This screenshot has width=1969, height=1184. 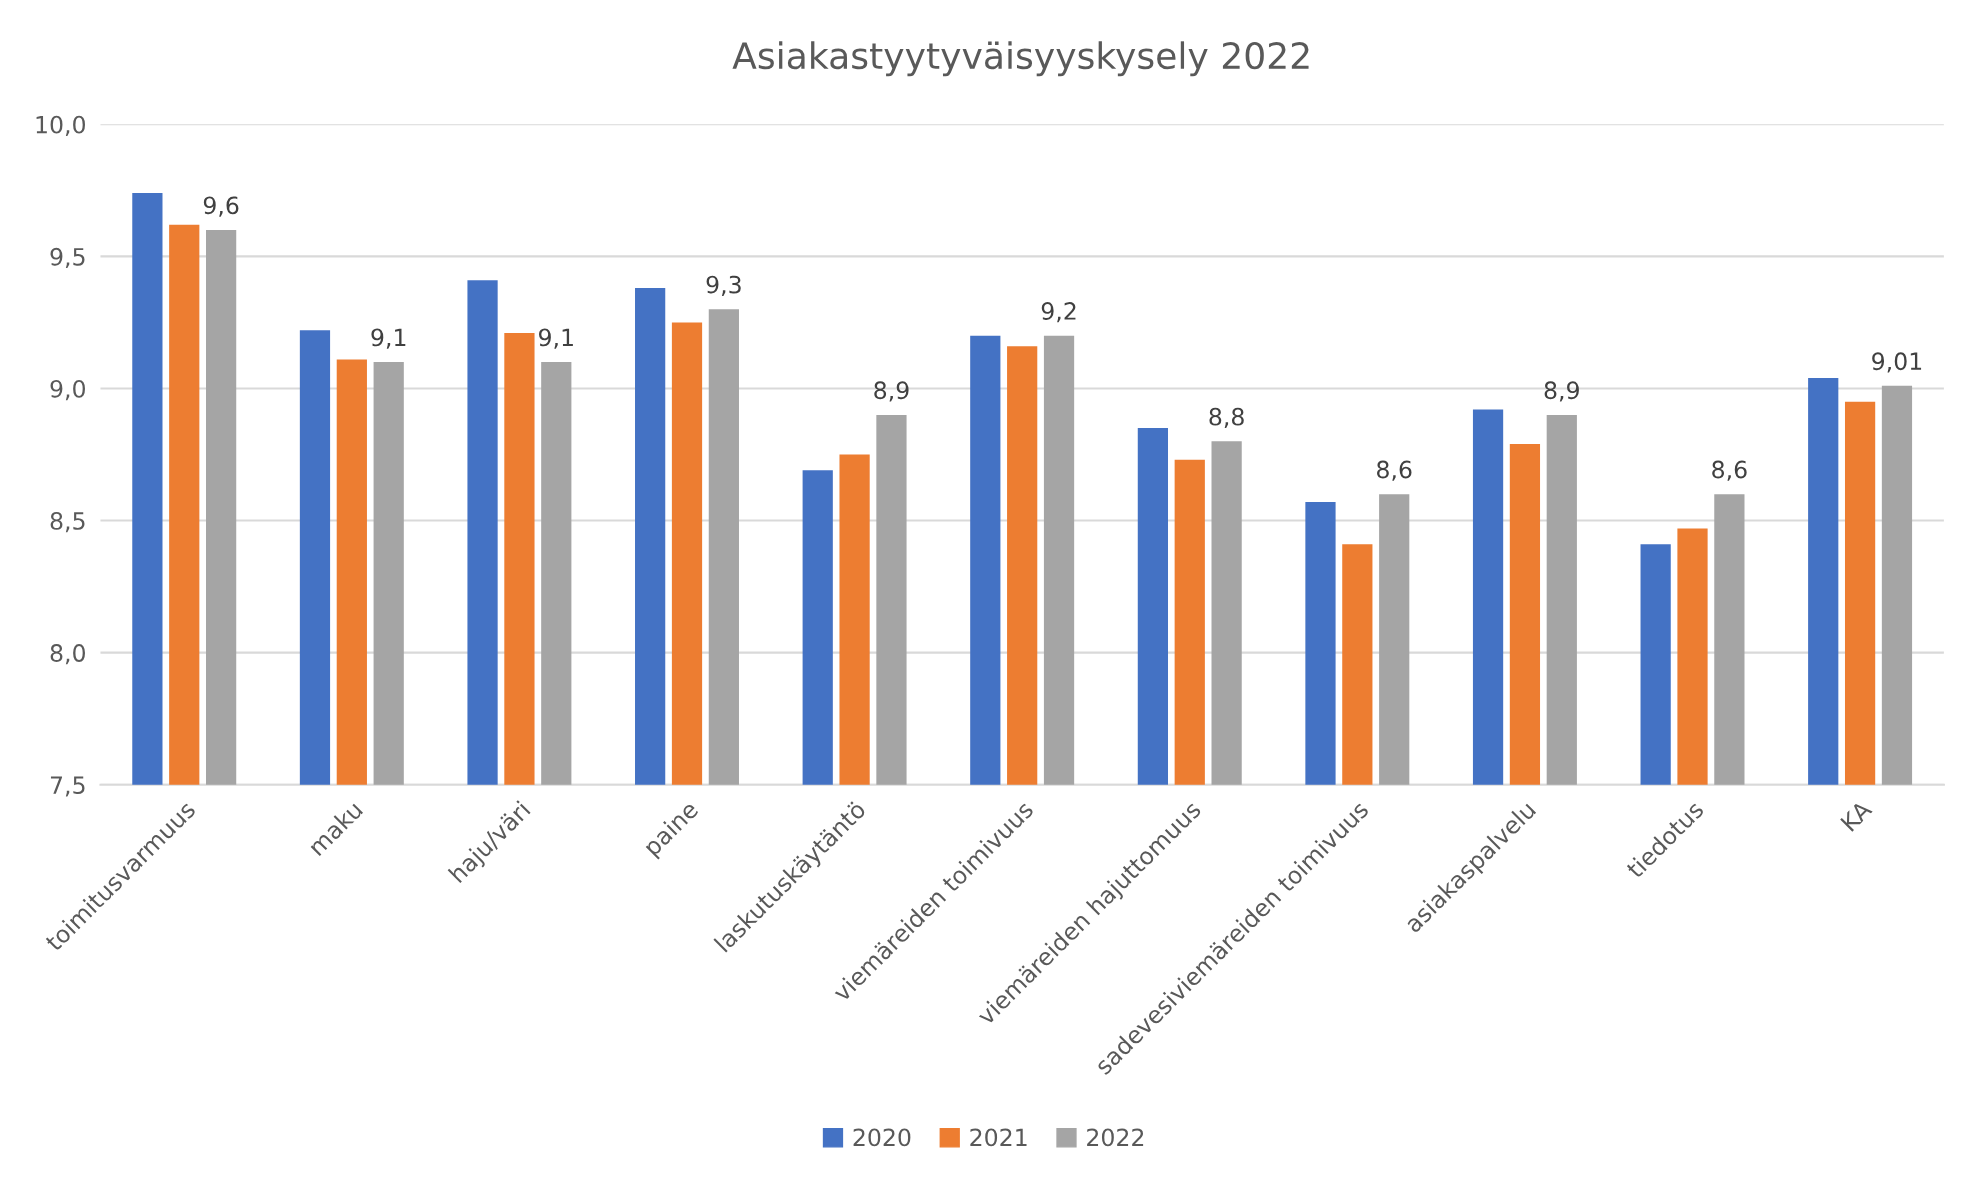 I want to click on legend-label: 2021, so click(x=998, y=1137).